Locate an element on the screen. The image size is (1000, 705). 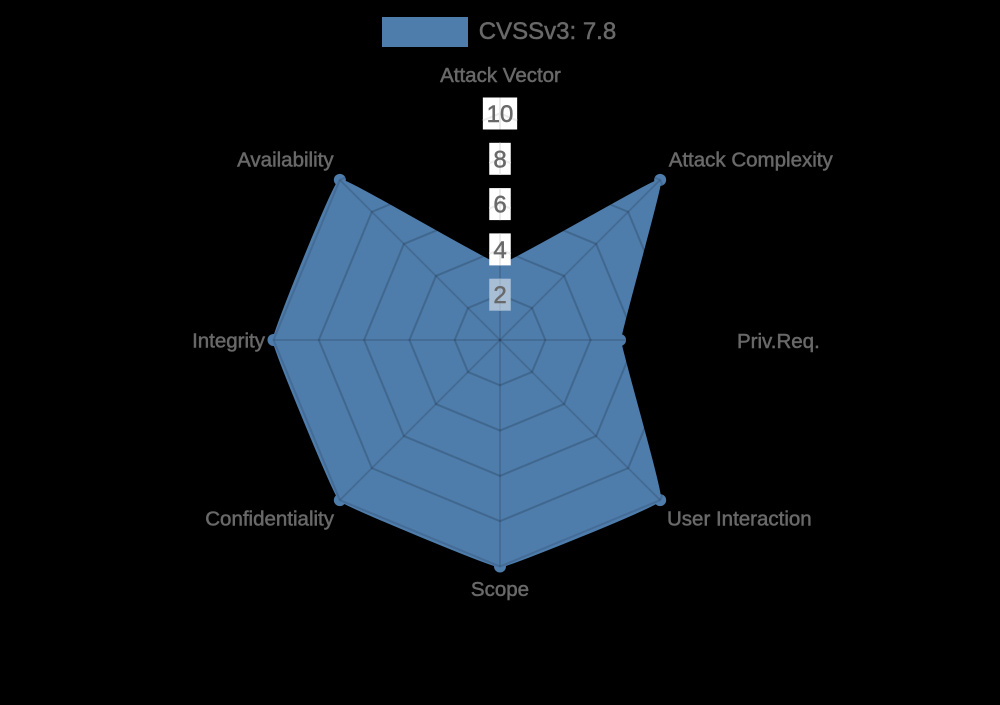
svg-text: 8 is located at coordinates (499, 159).